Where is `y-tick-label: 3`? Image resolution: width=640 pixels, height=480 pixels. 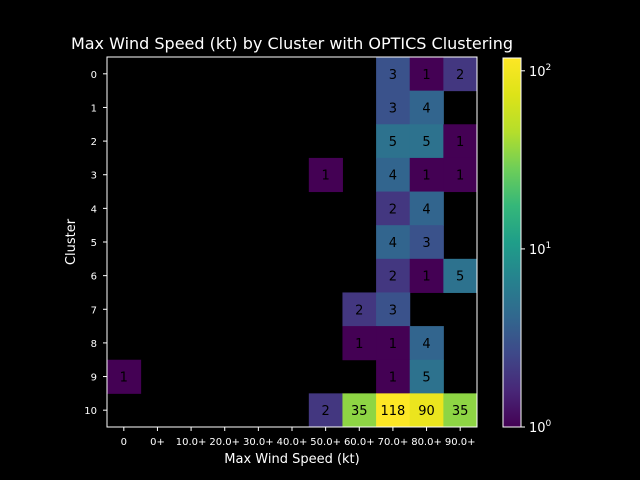 y-tick-label: 3 is located at coordinates (94, 176).